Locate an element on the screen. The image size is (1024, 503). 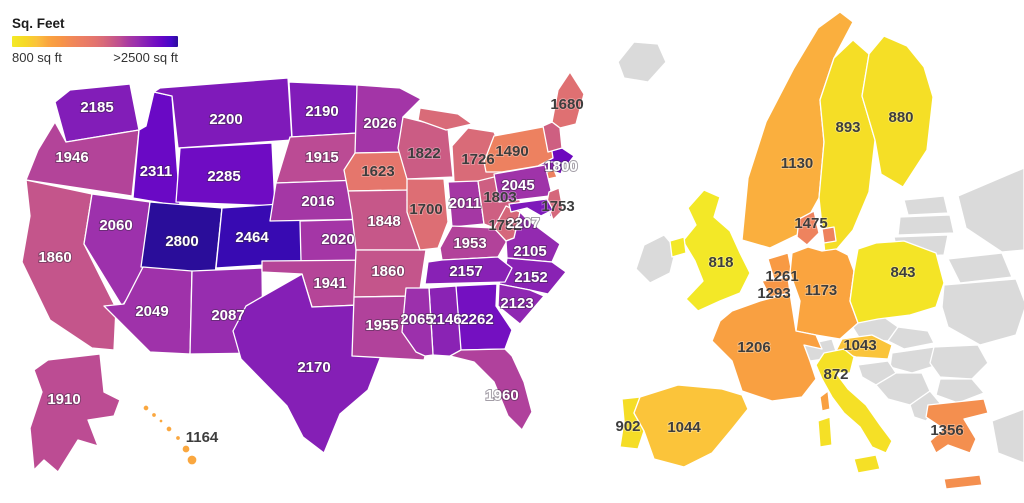
region-estonia is located at coordinates (926, 205).